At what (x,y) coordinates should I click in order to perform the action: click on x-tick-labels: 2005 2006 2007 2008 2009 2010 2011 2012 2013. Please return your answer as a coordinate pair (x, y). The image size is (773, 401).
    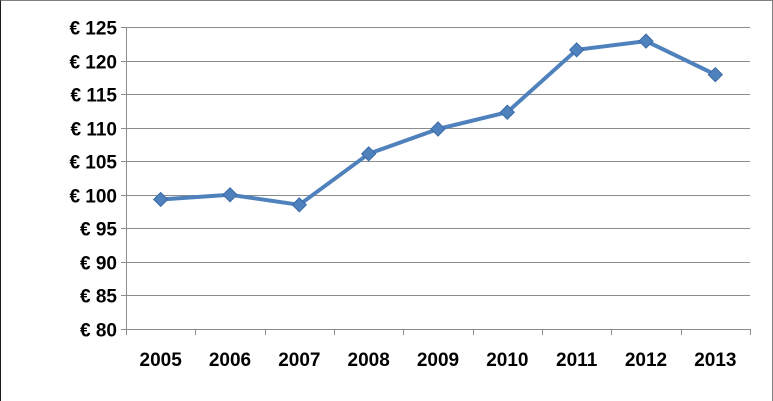
    Looking at the image, I should click on (438, 360).